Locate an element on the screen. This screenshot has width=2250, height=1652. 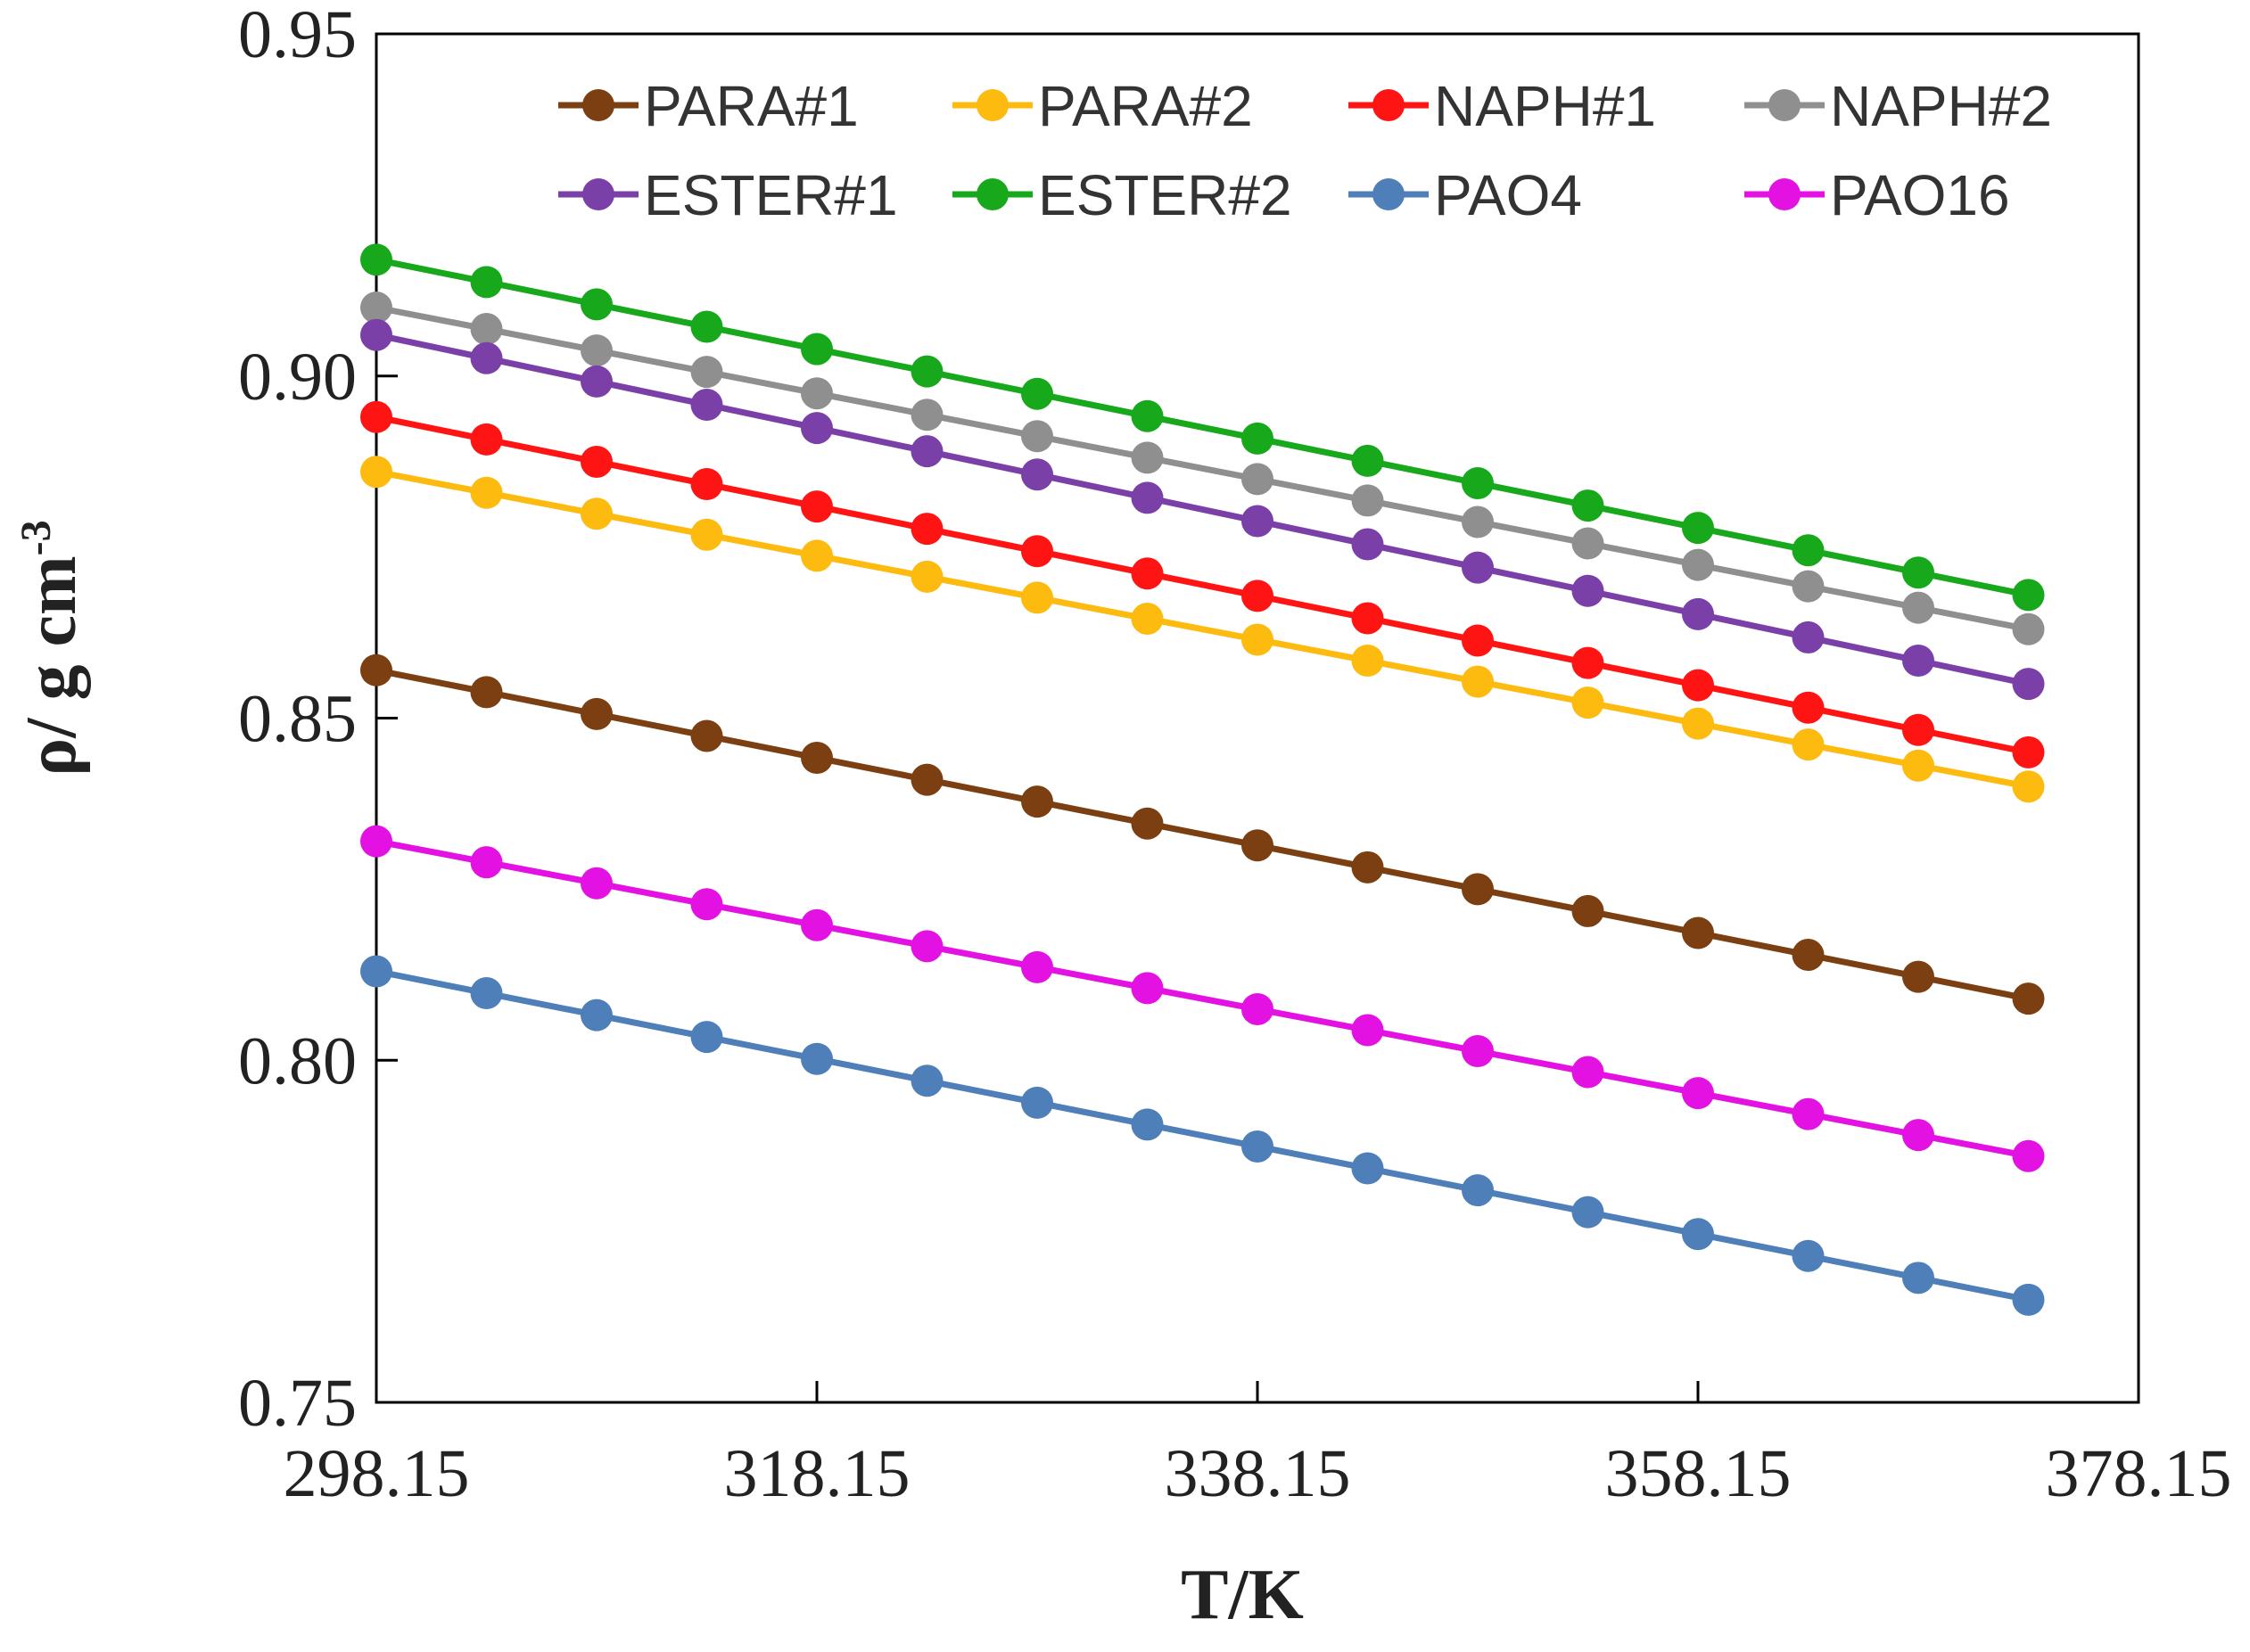
y-tick-label: 0.85 is located at coordinates (297, 719).